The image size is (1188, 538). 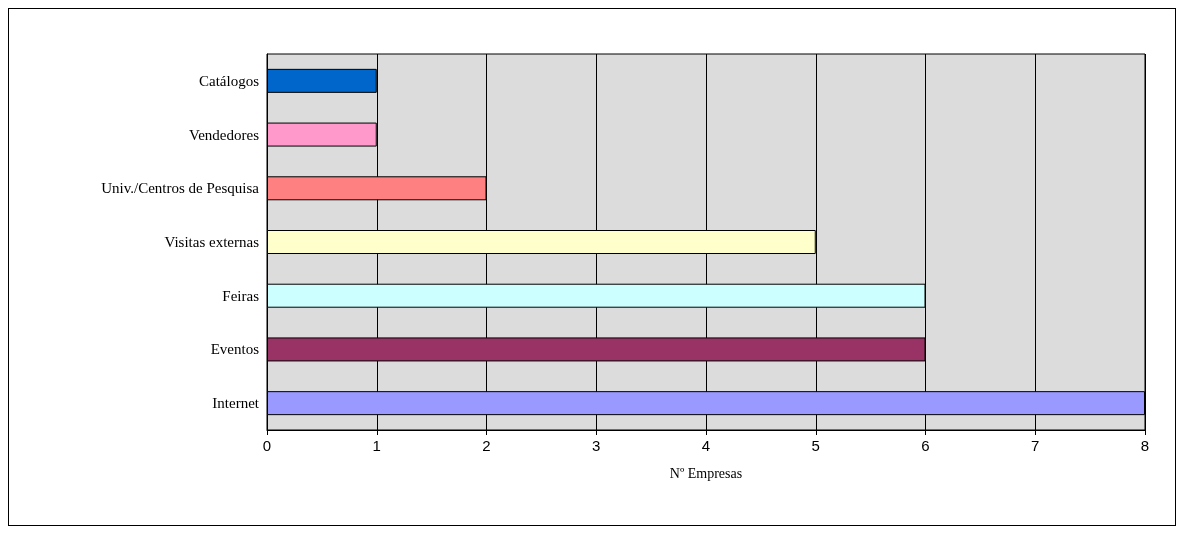 I want to click on y-tick-label: Vendedores, so click(x=224, y=134).